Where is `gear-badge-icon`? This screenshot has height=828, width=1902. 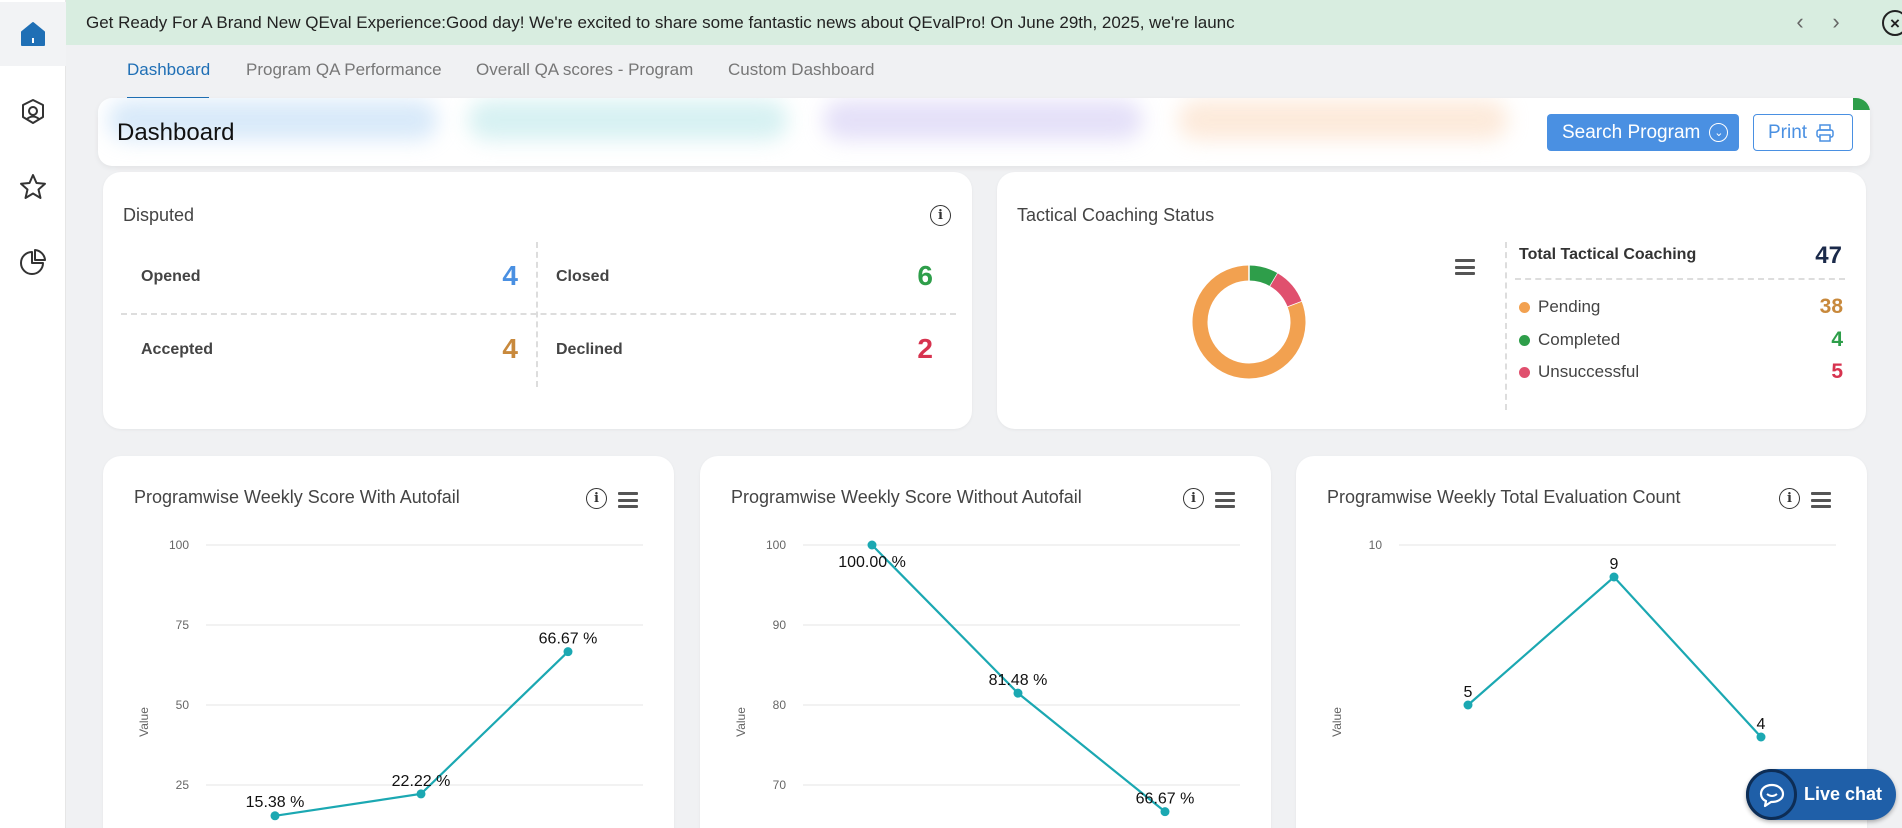 gear-badge-icon is located at coordinates (33, 111).